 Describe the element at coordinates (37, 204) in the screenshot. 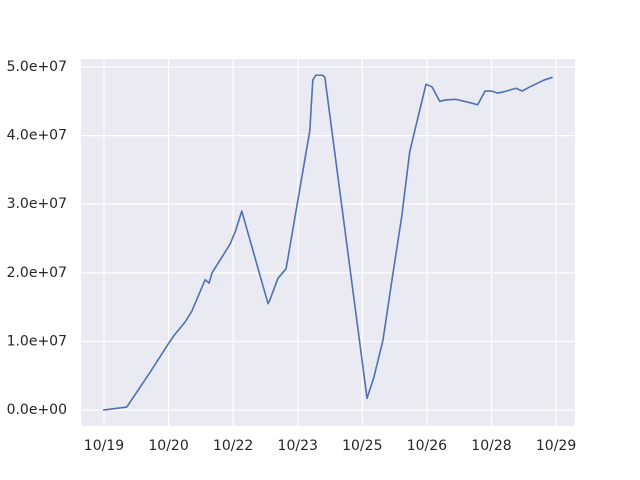

I see `y-tick-label: 3.0e+07` at that location.